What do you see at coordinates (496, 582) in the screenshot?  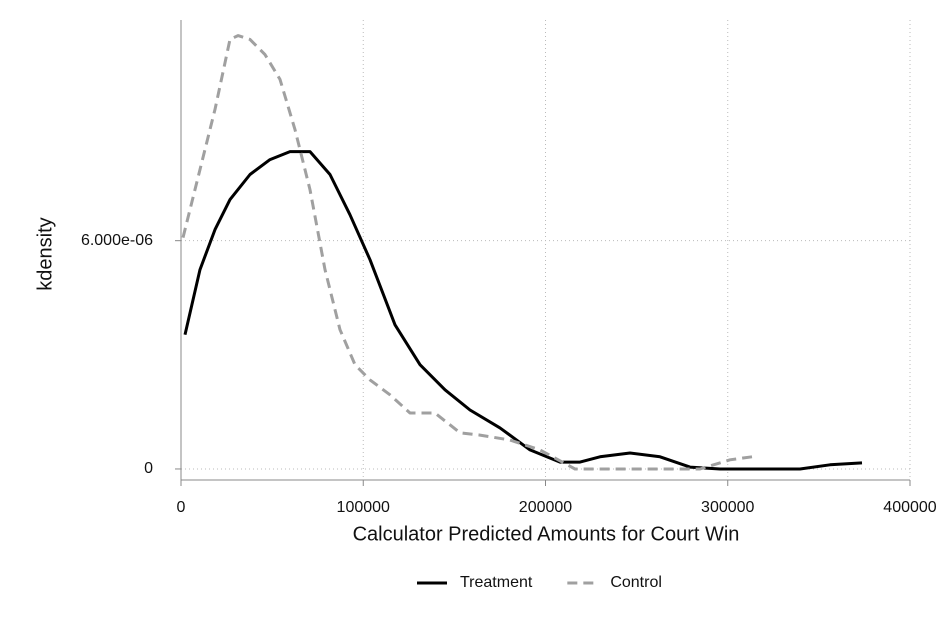 I see `legend-label: Treatment` at bounding box center [496, 582].